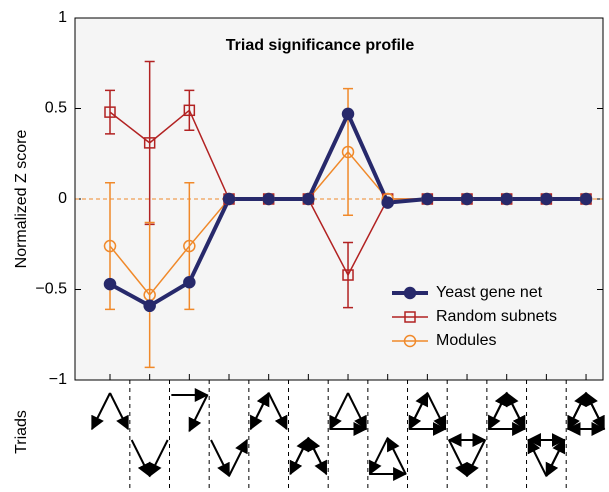 The width and height of the screenshot is (609, 492). What do you see at coordinates (62, 17) in the screenshot?
I see `y-tick-label: 1` at bounding box center [62, 17].